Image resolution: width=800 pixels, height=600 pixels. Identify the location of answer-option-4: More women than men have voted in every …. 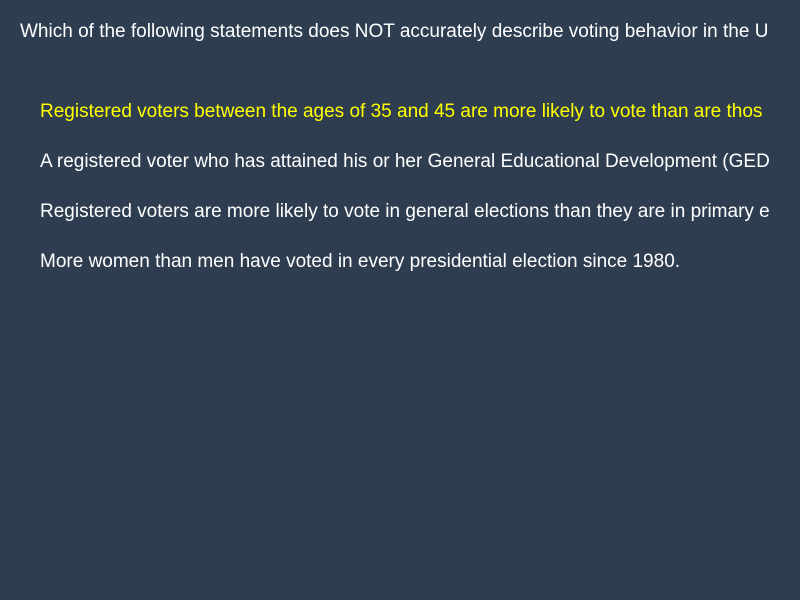
(360, 261).